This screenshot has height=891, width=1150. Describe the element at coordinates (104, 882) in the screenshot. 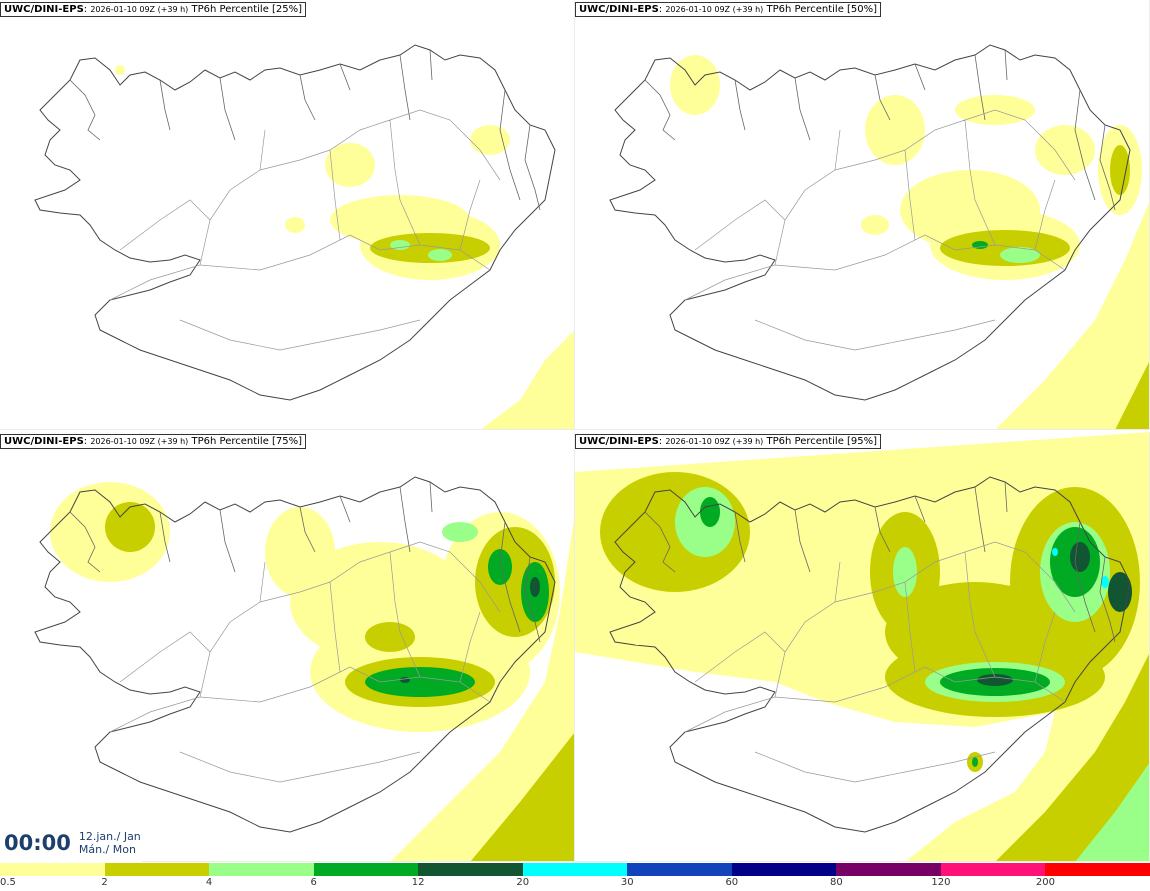

I see `legend-tick-label: 2` at that location.